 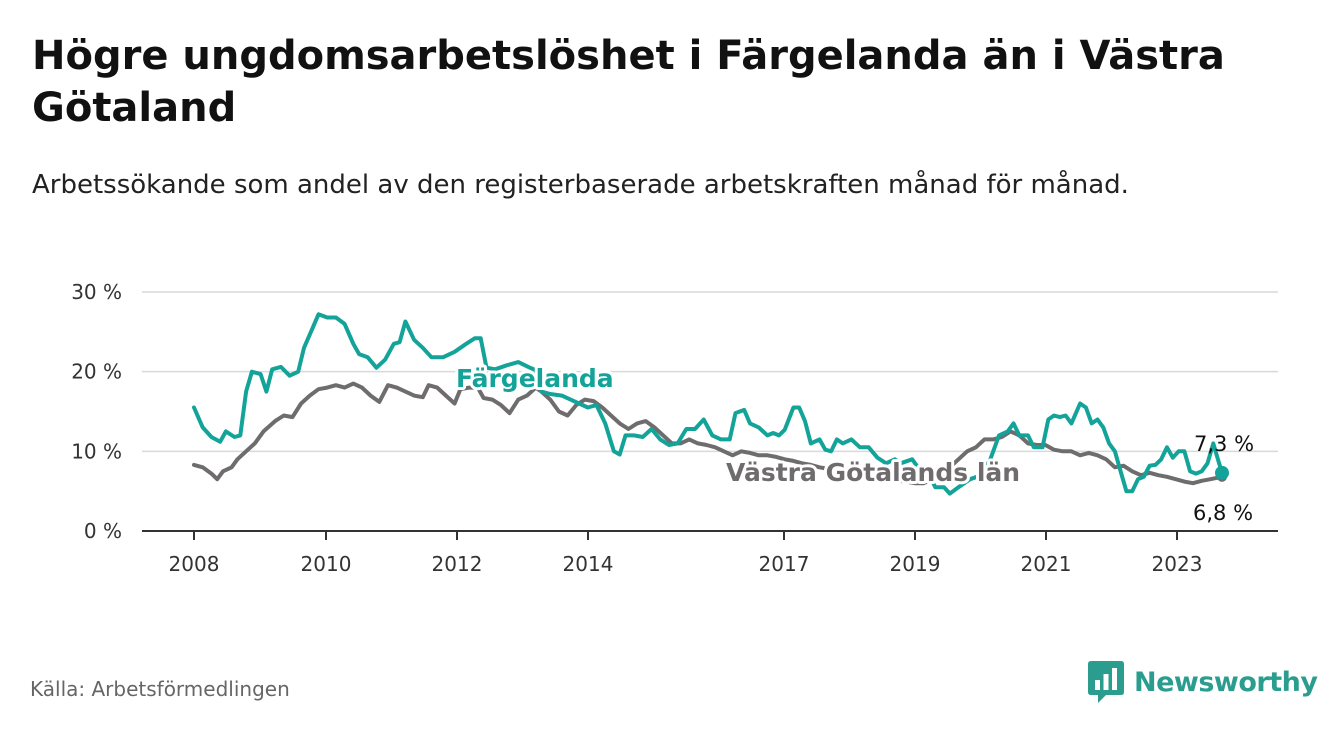 What do you see at coordinates (96, 451) in the screenshot?
I see `y-tick-label: 10 %` at bounding box center [96, 451].